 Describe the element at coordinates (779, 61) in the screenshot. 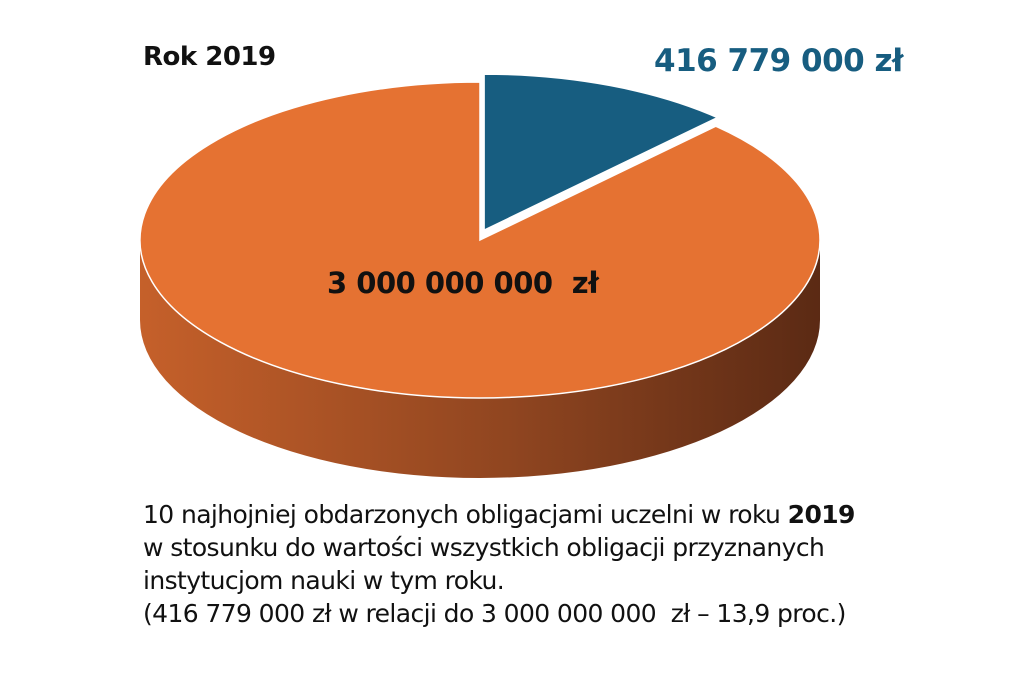

I see `small-slice-label: 416 779 000 zł` at that location.